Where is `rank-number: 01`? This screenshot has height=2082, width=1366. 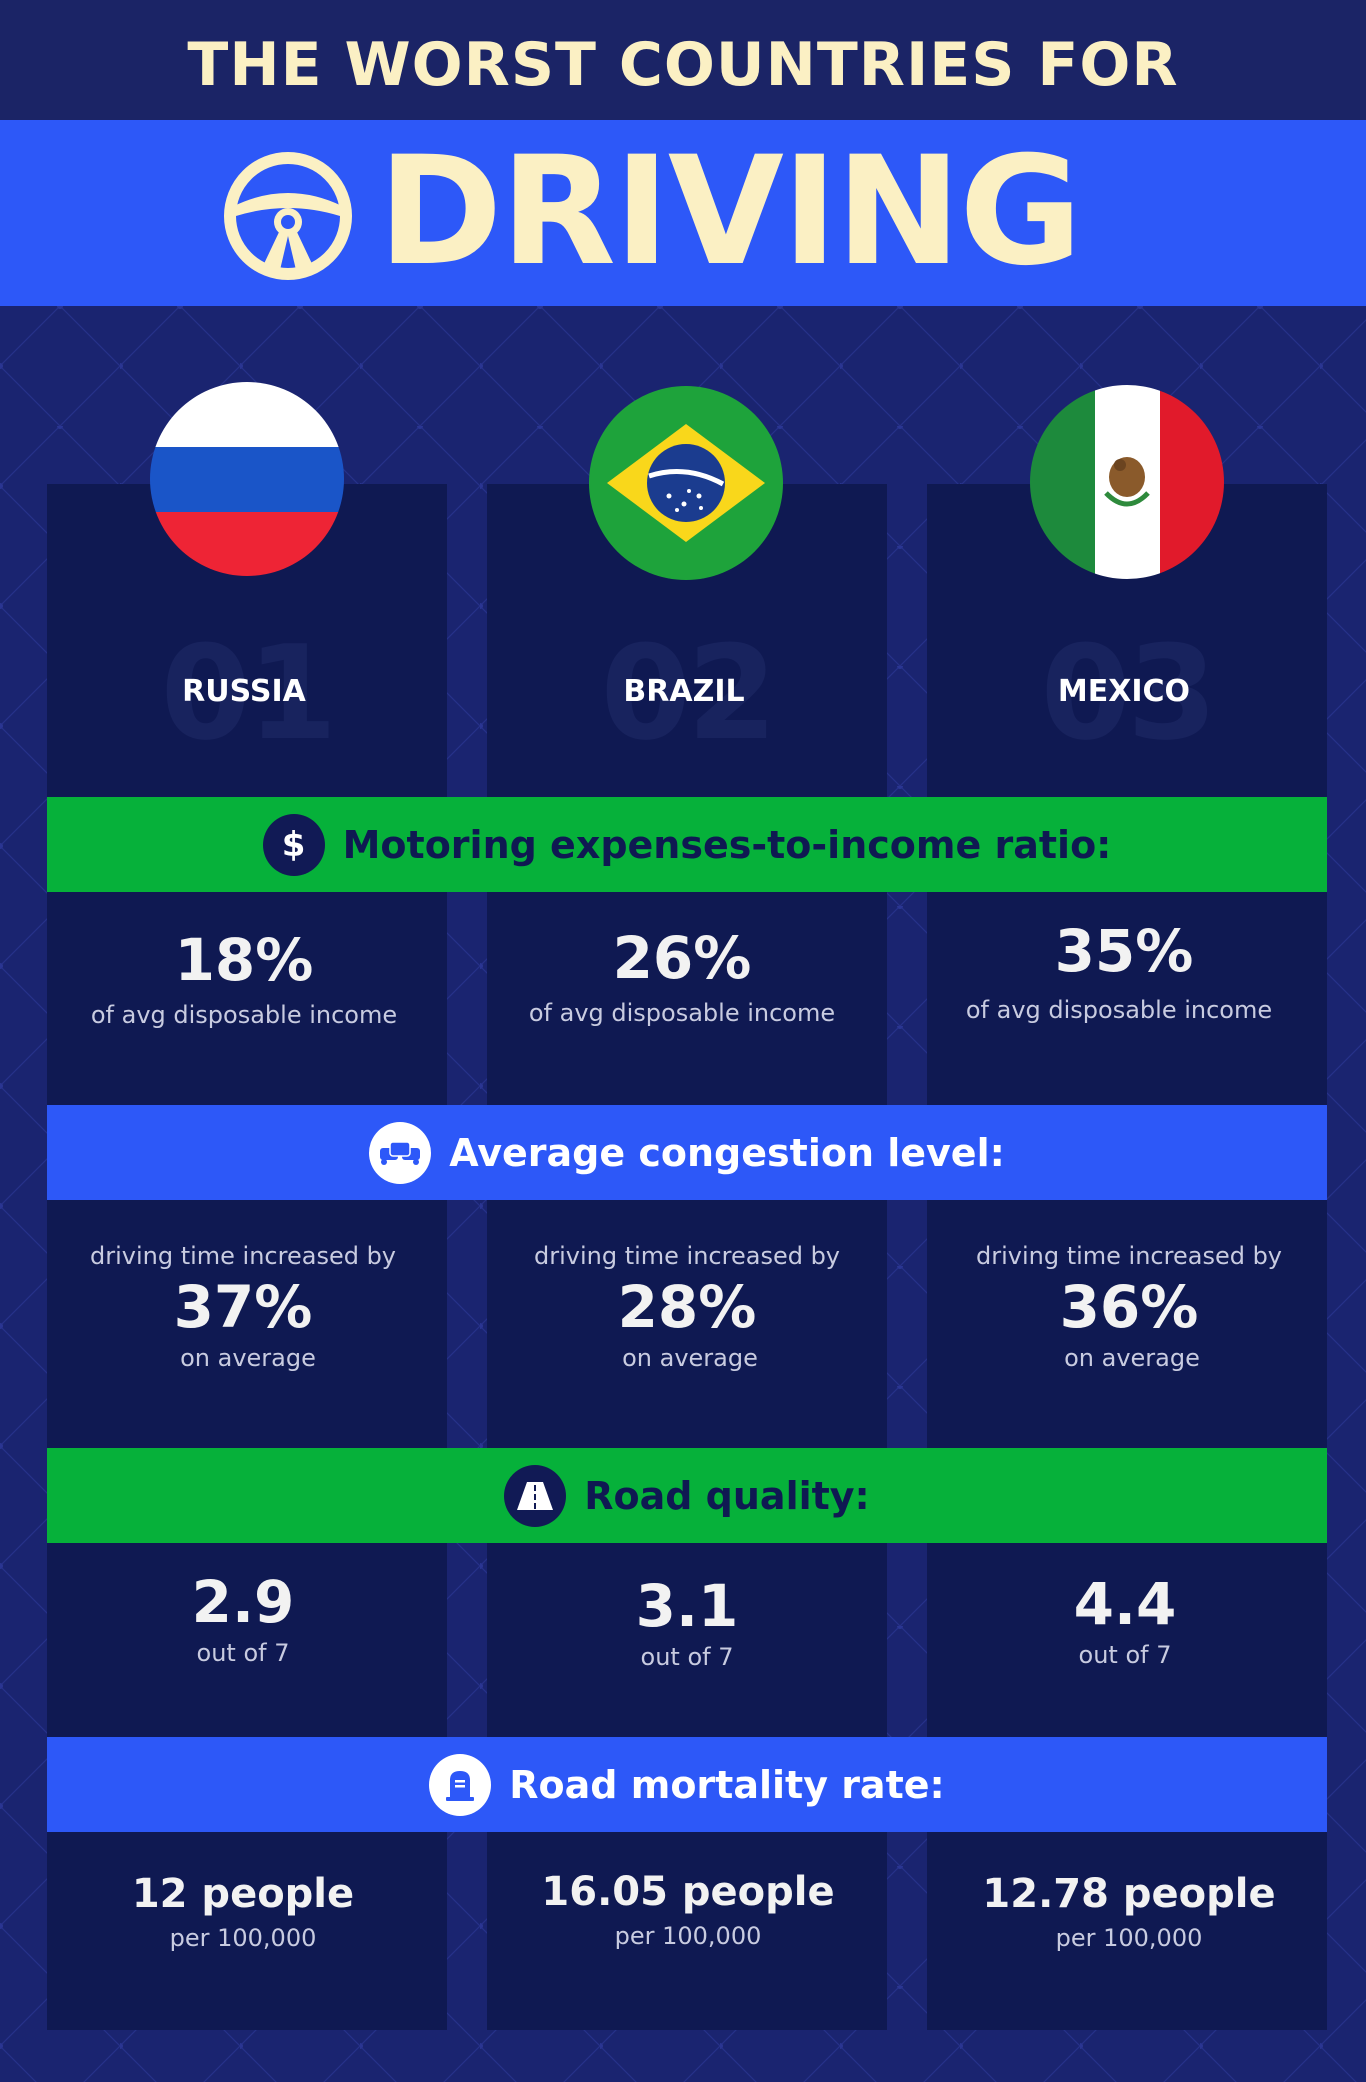
rank-number: 01 is located at coordinates (249, 693).